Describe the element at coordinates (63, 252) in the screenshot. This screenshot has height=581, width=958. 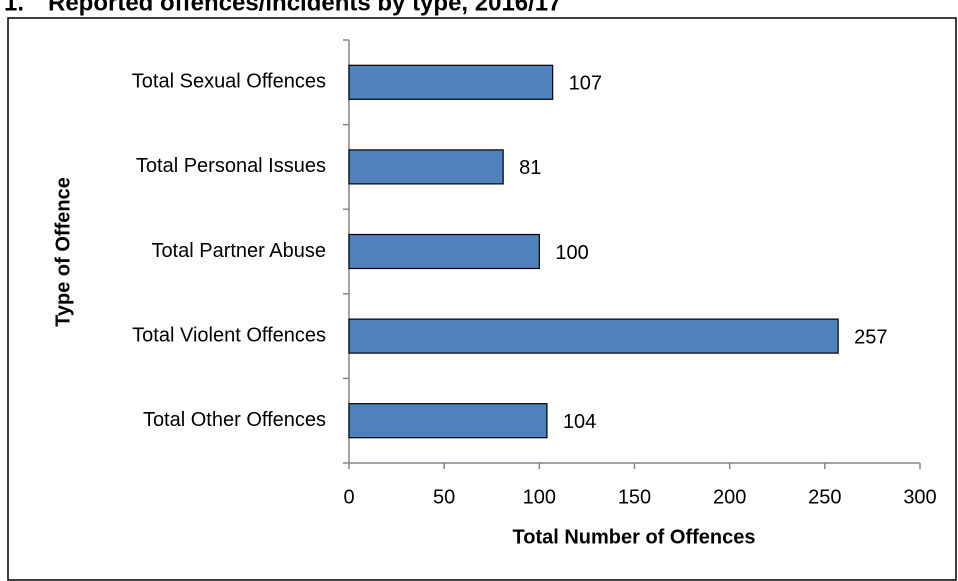
I see `y-axis-title: Type of Offence` at that location.